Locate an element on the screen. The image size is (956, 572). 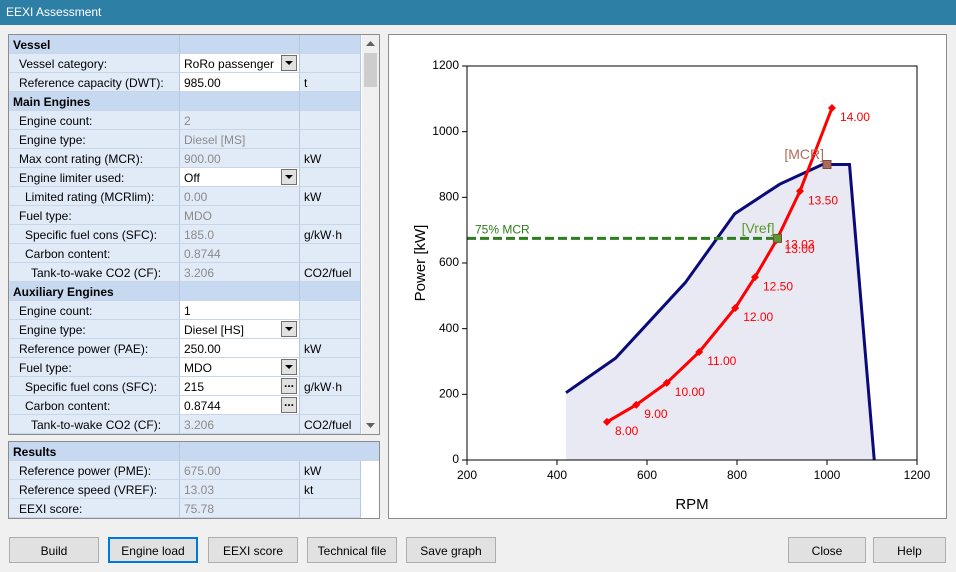
window-title: EEXI Assessment is located at coordinates (478, 12).